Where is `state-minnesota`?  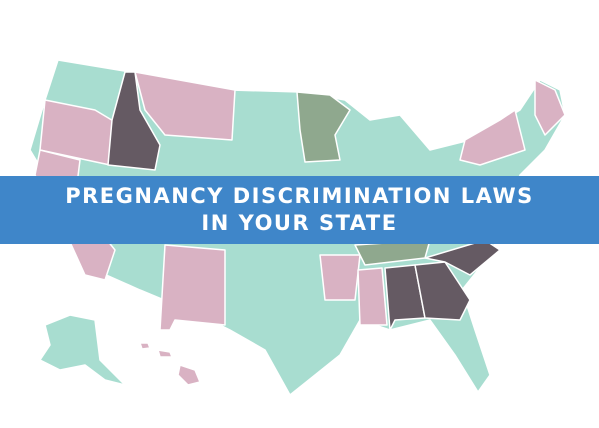 state-minnesota is located at coordinates (323, 127).